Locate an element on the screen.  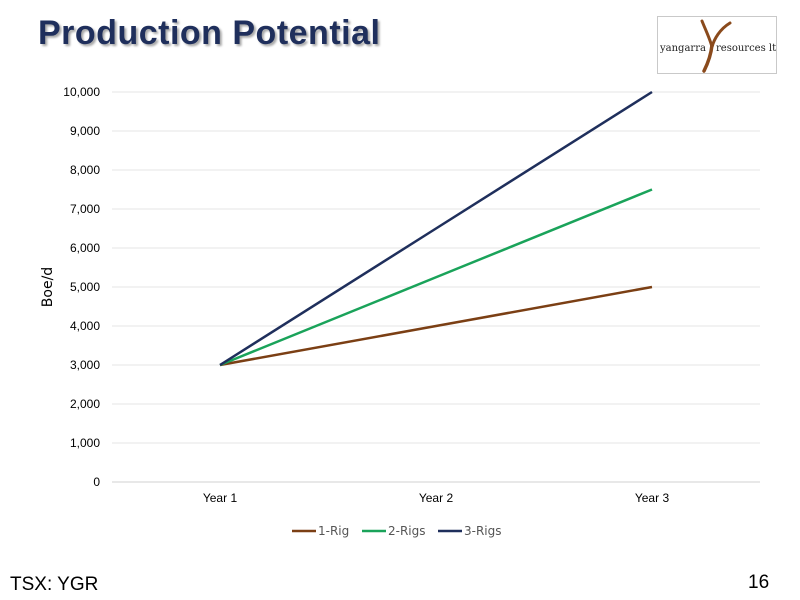
x-tick-label: Year 3 is located at coordinates (652, 498).